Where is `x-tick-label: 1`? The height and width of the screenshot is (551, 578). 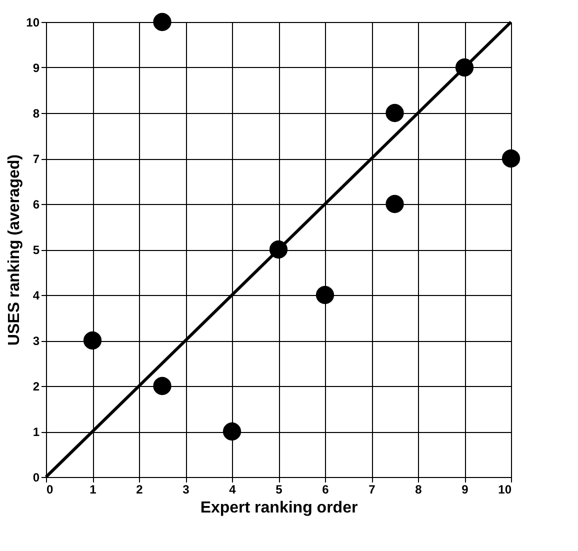
x-tick-label: 1 is located at coordinates (93, 489).